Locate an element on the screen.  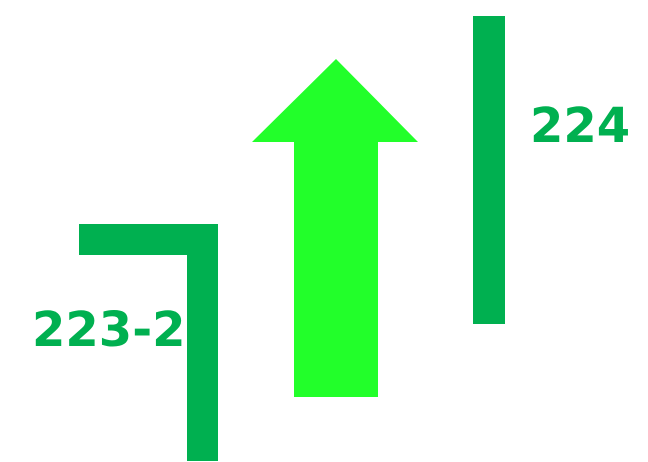
left-corner-bar-vertical is located at coordinates (202, 342).